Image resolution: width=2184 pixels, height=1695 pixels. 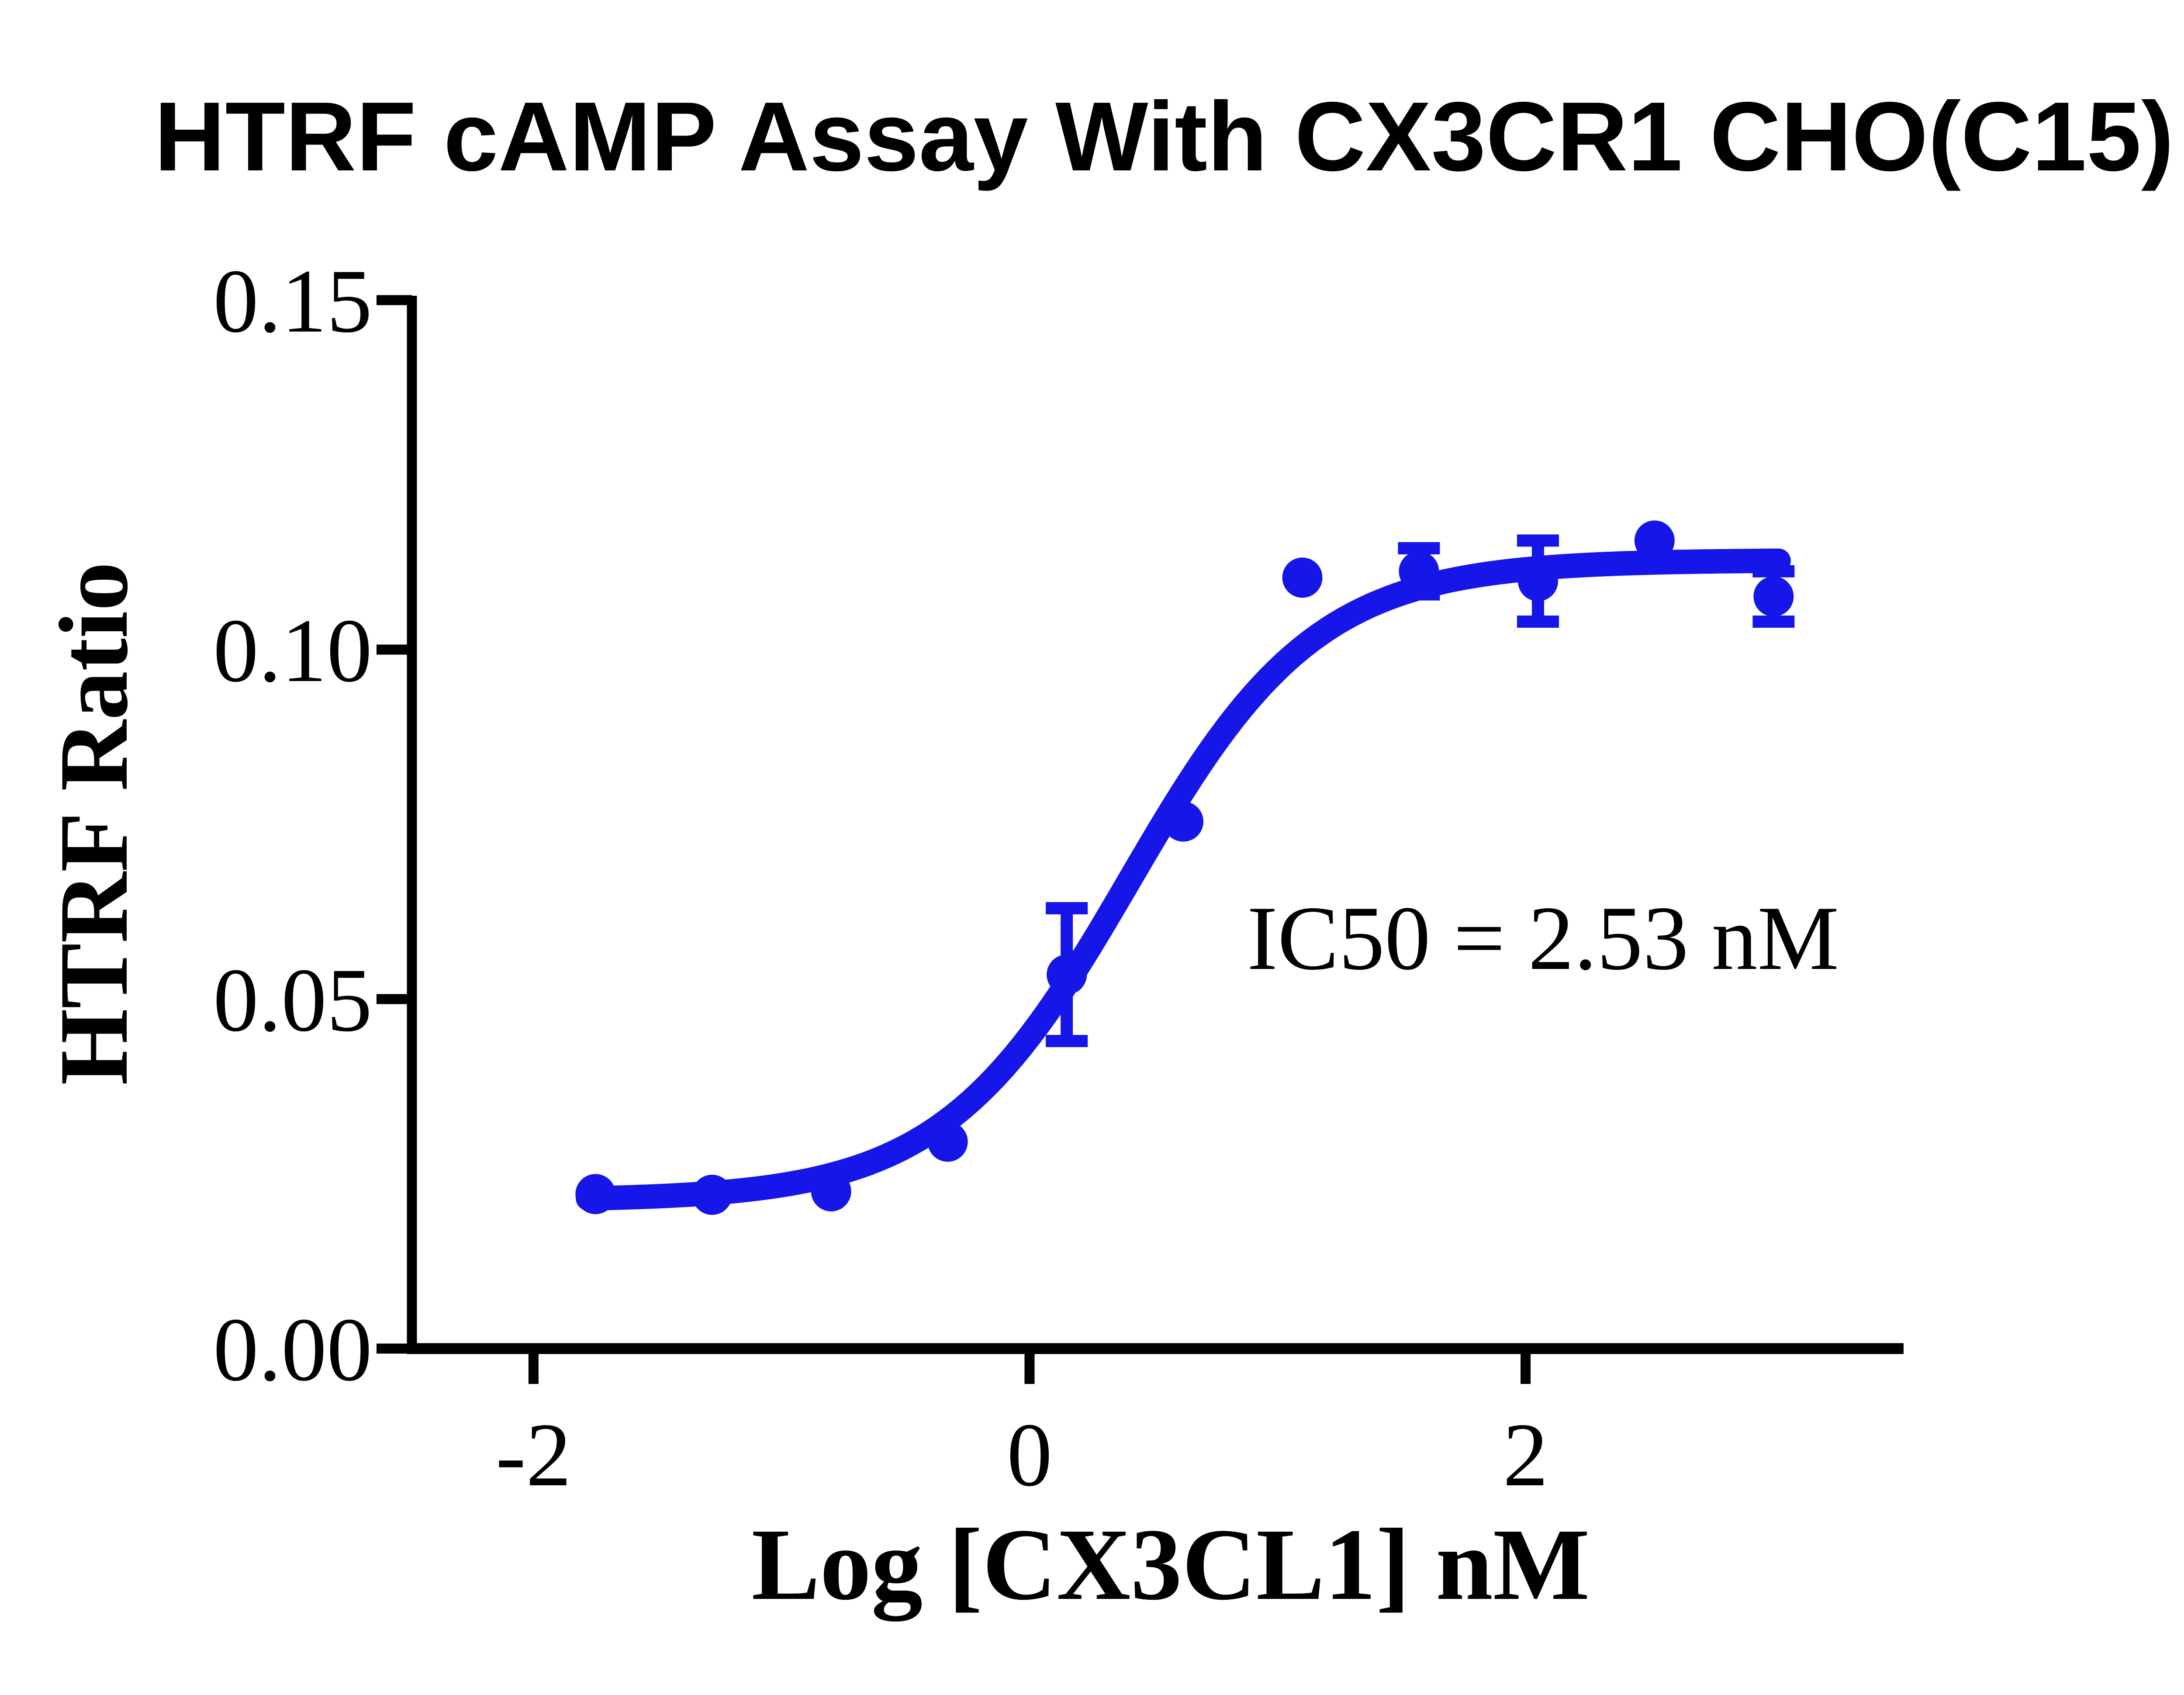 I want to click on chart-title: HTRF cAMP Assay With CX3CR1 CHO(C15), so click(x=1164, y=136).